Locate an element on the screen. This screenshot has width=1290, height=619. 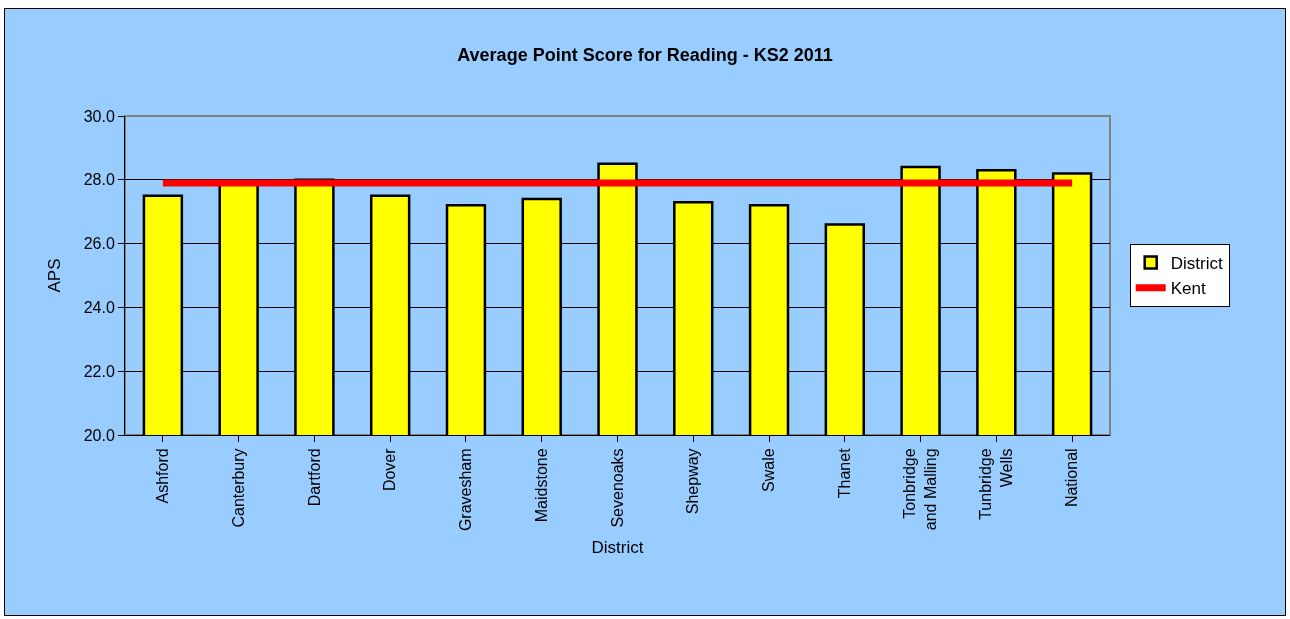
y-tick-label: 20.0 is located at coordinates (99, 435).